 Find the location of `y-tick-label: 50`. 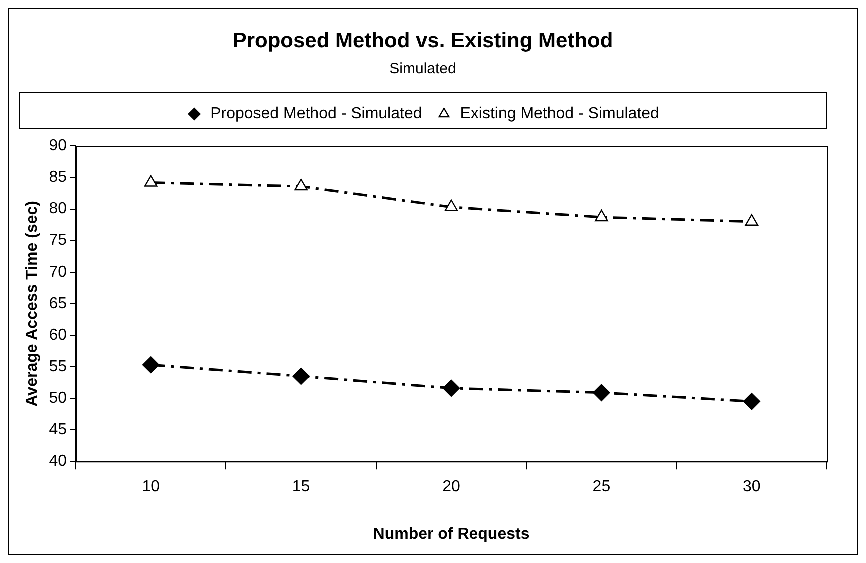

y-tick-label: 50 is located at coordinates (58, 398).